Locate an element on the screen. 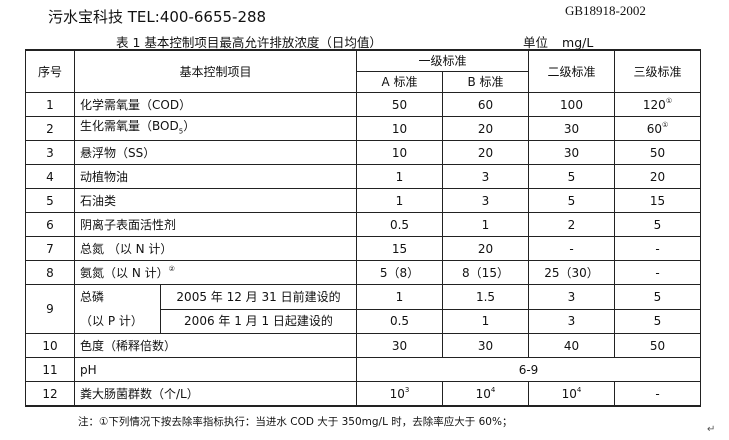 The image size is (729, 440). table-row: 9 总磷 （以 P 计） 2005 年 12 月 31 日前建设的 1 1.5 3 5 is located at coordinates (363, 309).